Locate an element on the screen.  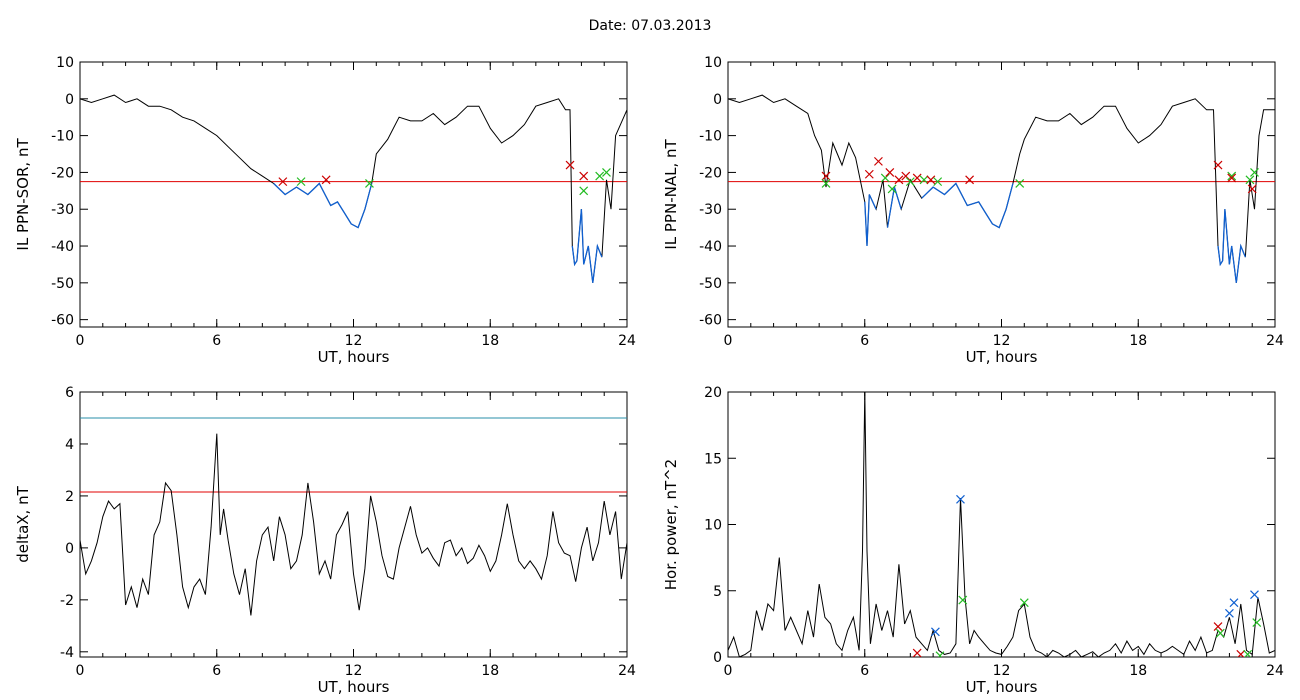
y-tick-label: -2 is located at coordinates (67, 601).